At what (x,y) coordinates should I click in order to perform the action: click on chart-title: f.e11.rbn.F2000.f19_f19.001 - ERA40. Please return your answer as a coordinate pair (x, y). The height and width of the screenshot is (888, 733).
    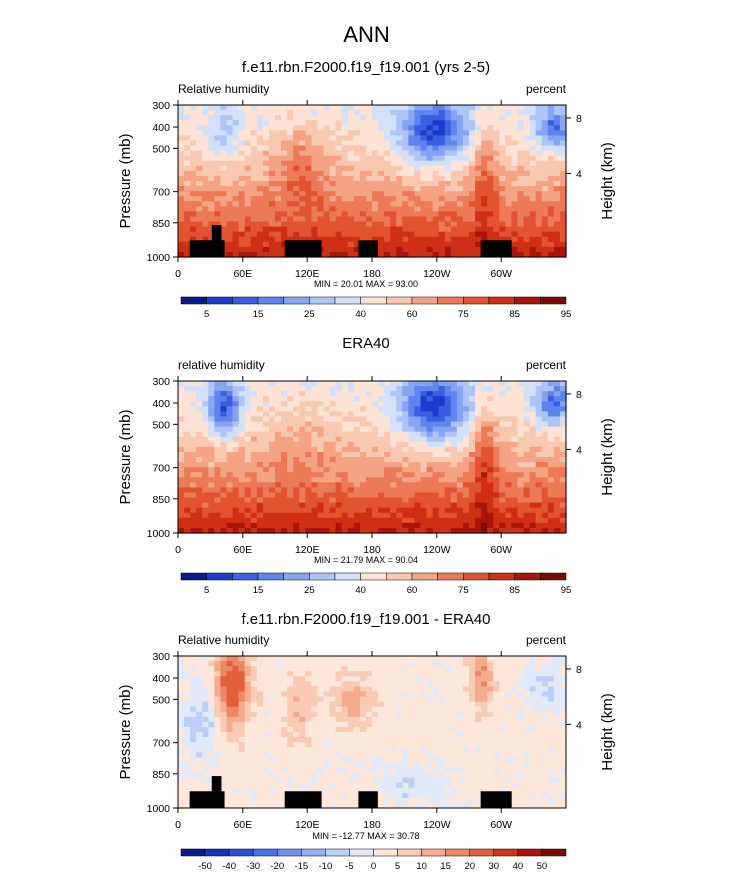
    Looking at the image, I should click on (365, 619).